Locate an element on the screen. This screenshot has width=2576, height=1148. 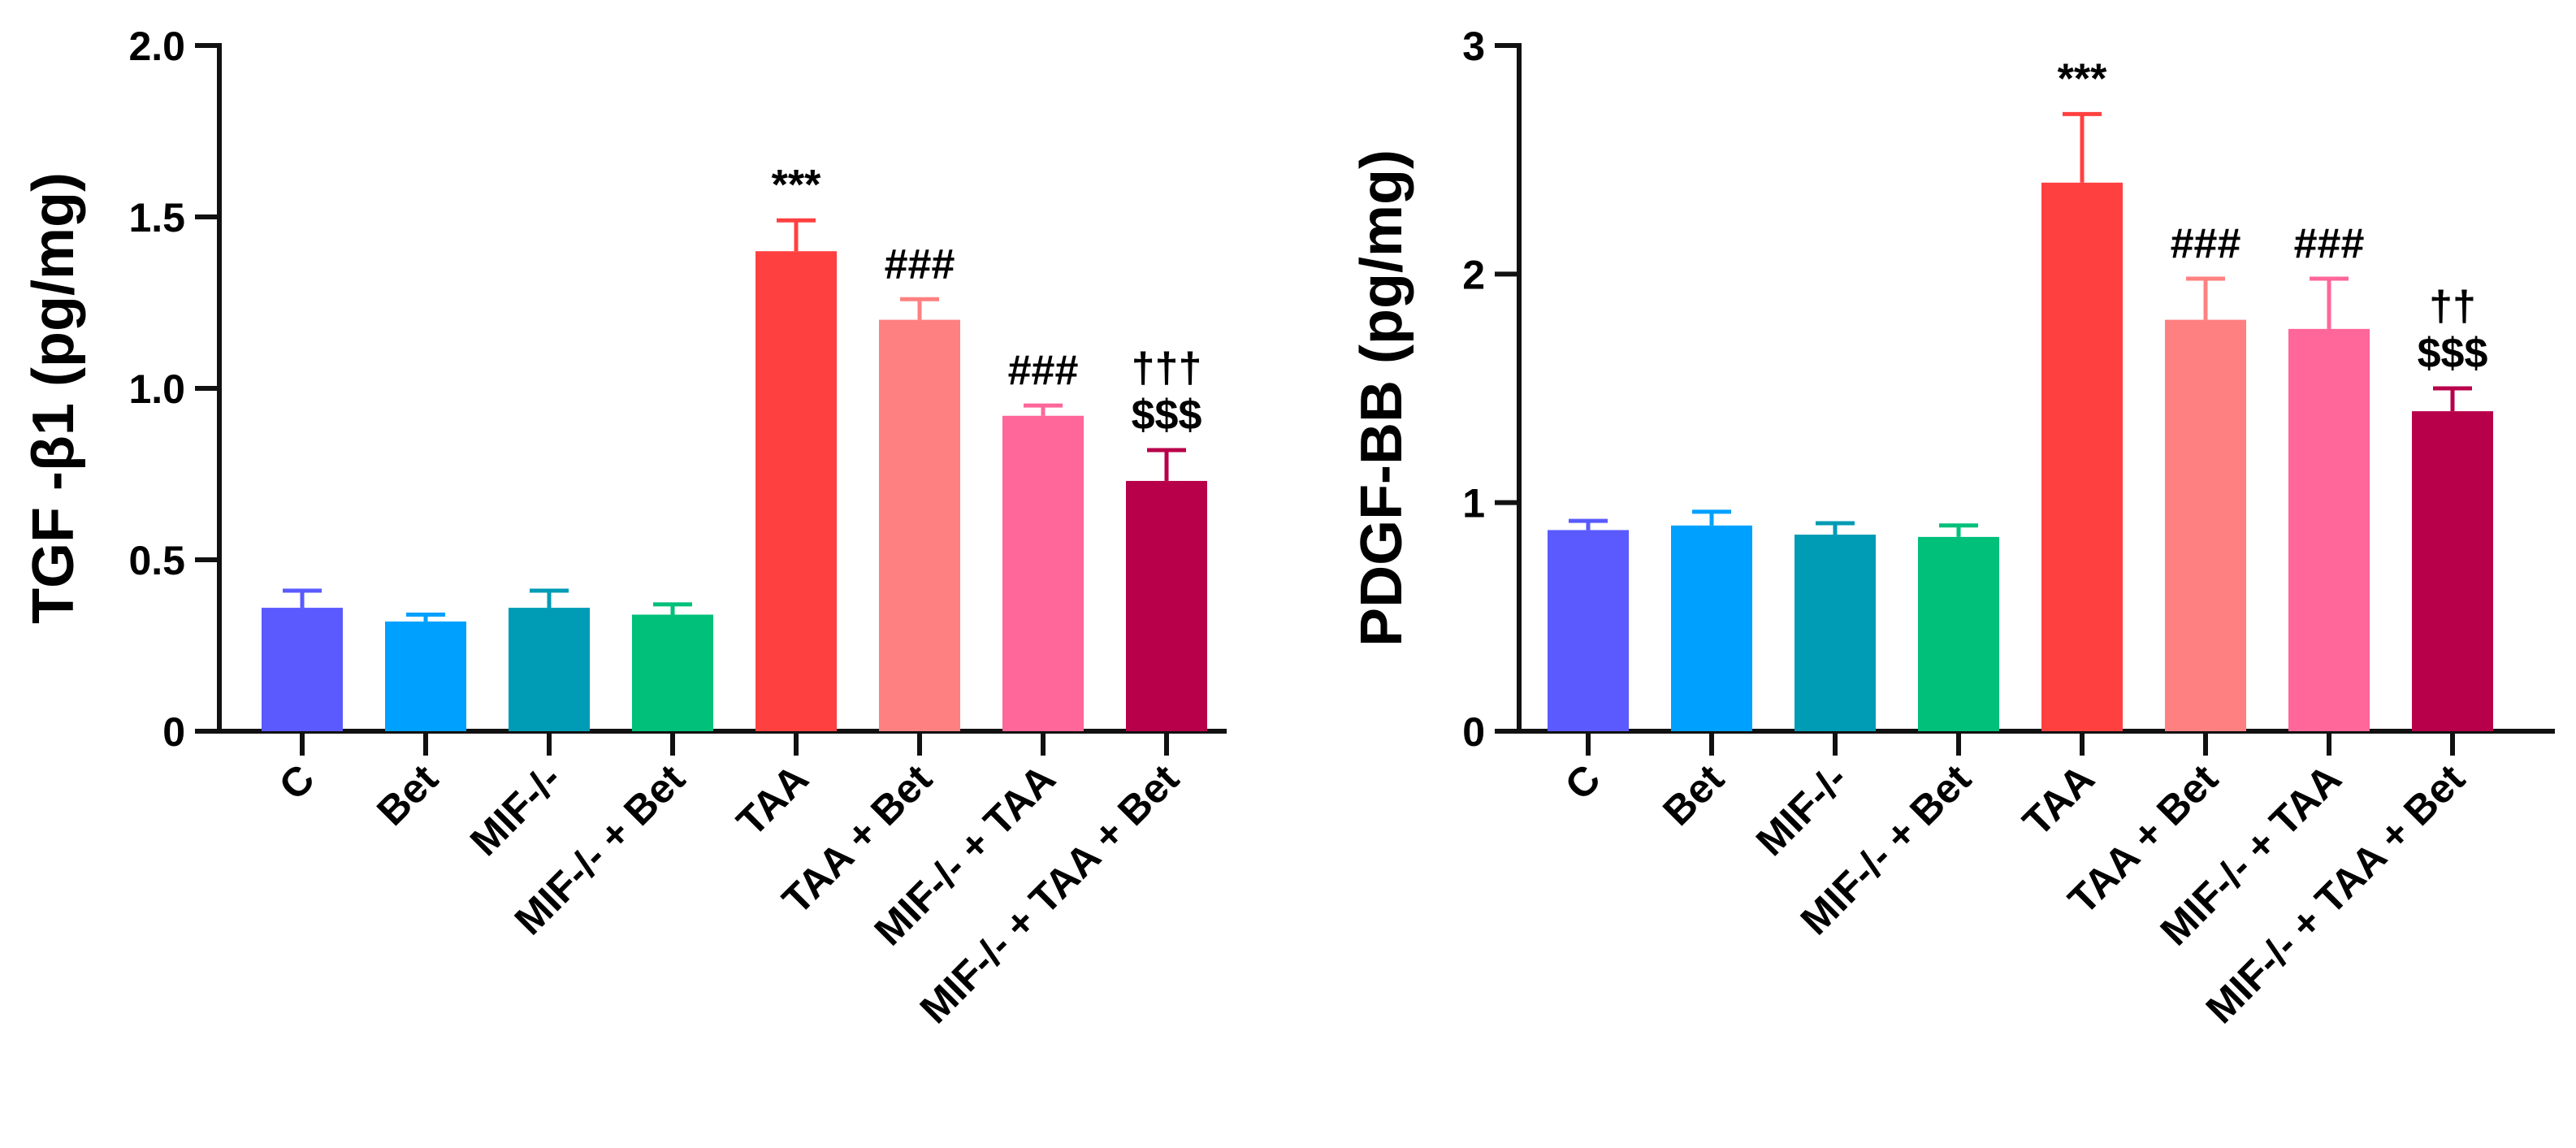
significance-label: ††† is located at coordinates (1167, 368).